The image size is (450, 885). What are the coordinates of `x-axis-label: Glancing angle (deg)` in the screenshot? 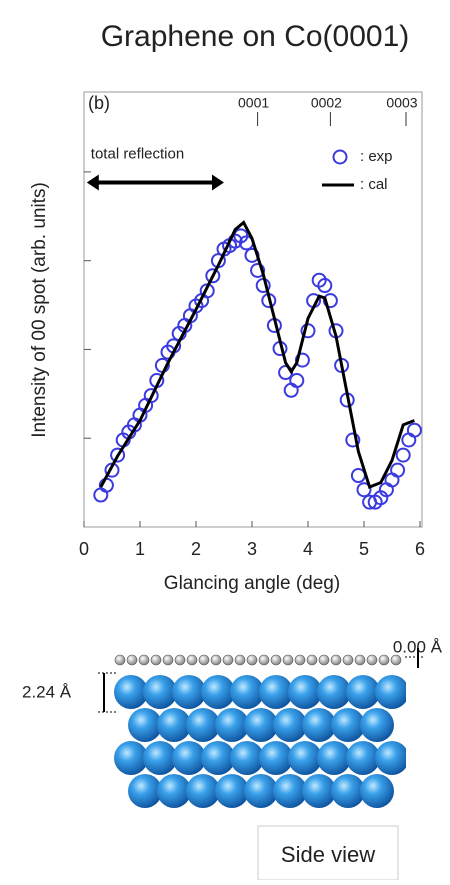 It's located at (252, 583).